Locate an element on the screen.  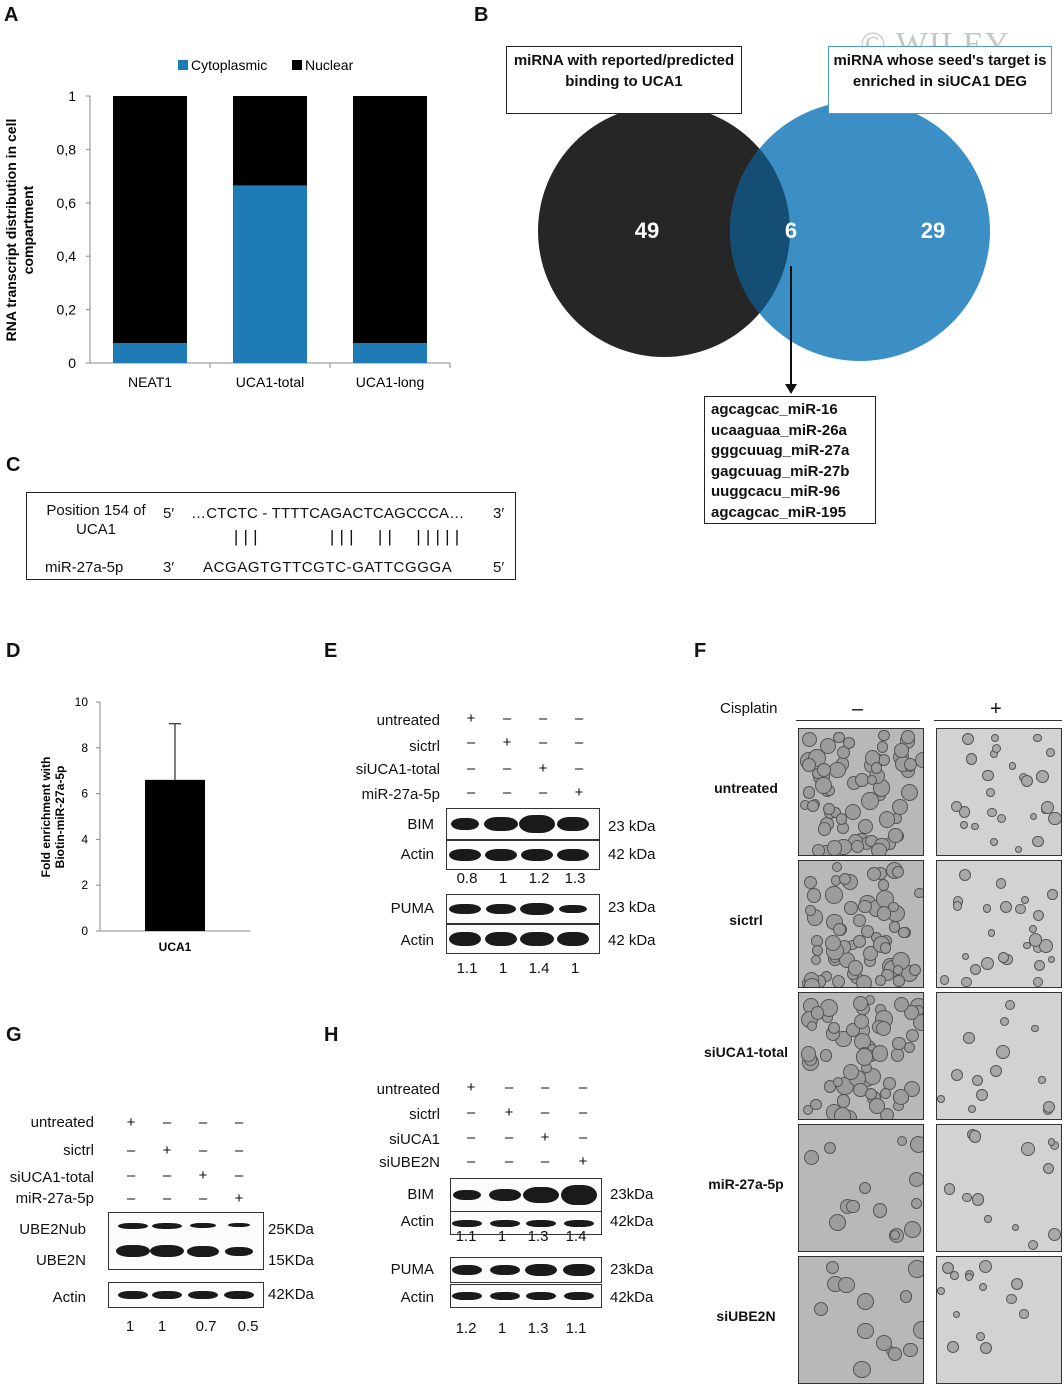
microscopy-row-label: siUCA1-total is located at coordinates (745, 1052).